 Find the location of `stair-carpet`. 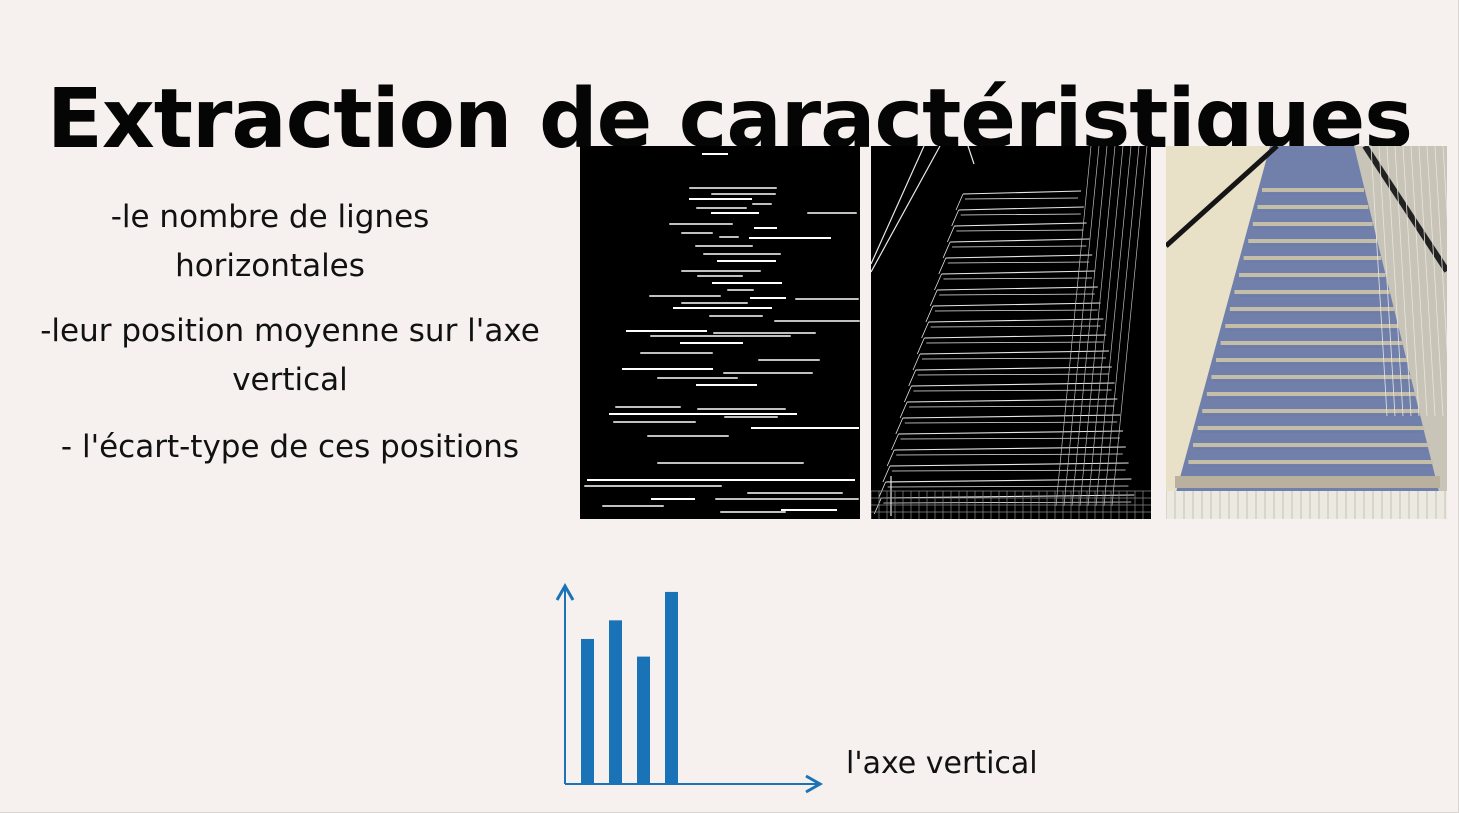

stair-carpet is located at coordinates (1307, 321).